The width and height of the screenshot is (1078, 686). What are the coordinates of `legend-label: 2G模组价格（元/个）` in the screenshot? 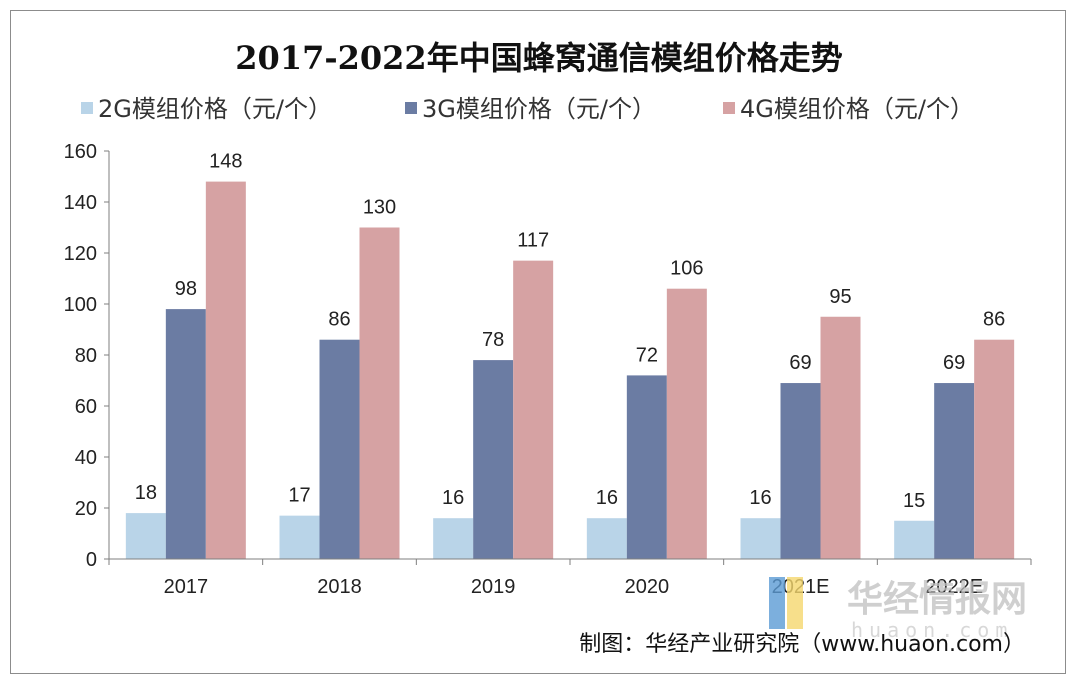 It's located at (215, 109).